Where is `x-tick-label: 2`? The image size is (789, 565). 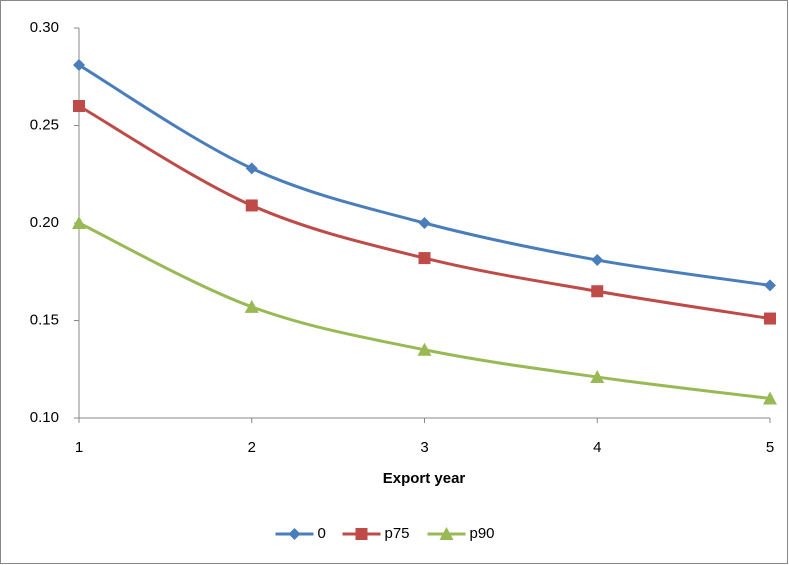 x-tick-label: 2 is located at coordinates (252, 447).